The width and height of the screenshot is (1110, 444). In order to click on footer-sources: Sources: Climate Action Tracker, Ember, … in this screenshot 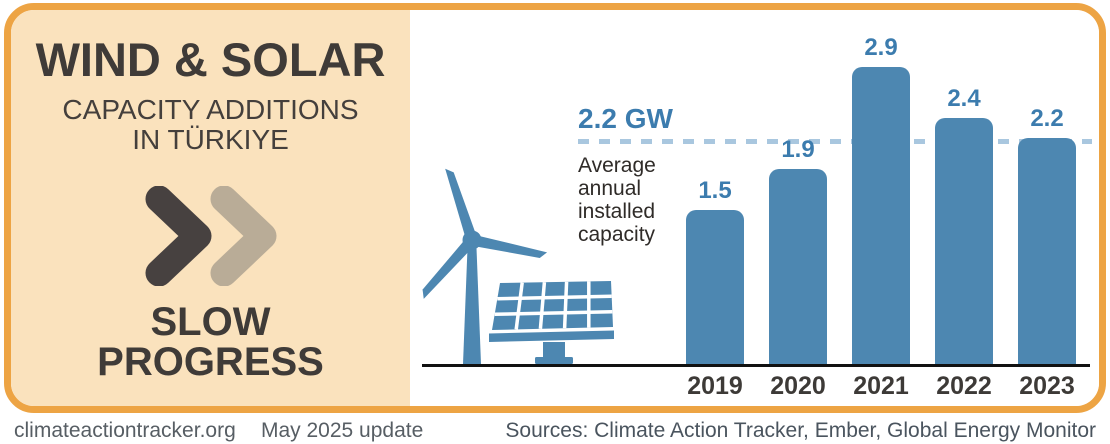, I will do `click(800, 430)`.